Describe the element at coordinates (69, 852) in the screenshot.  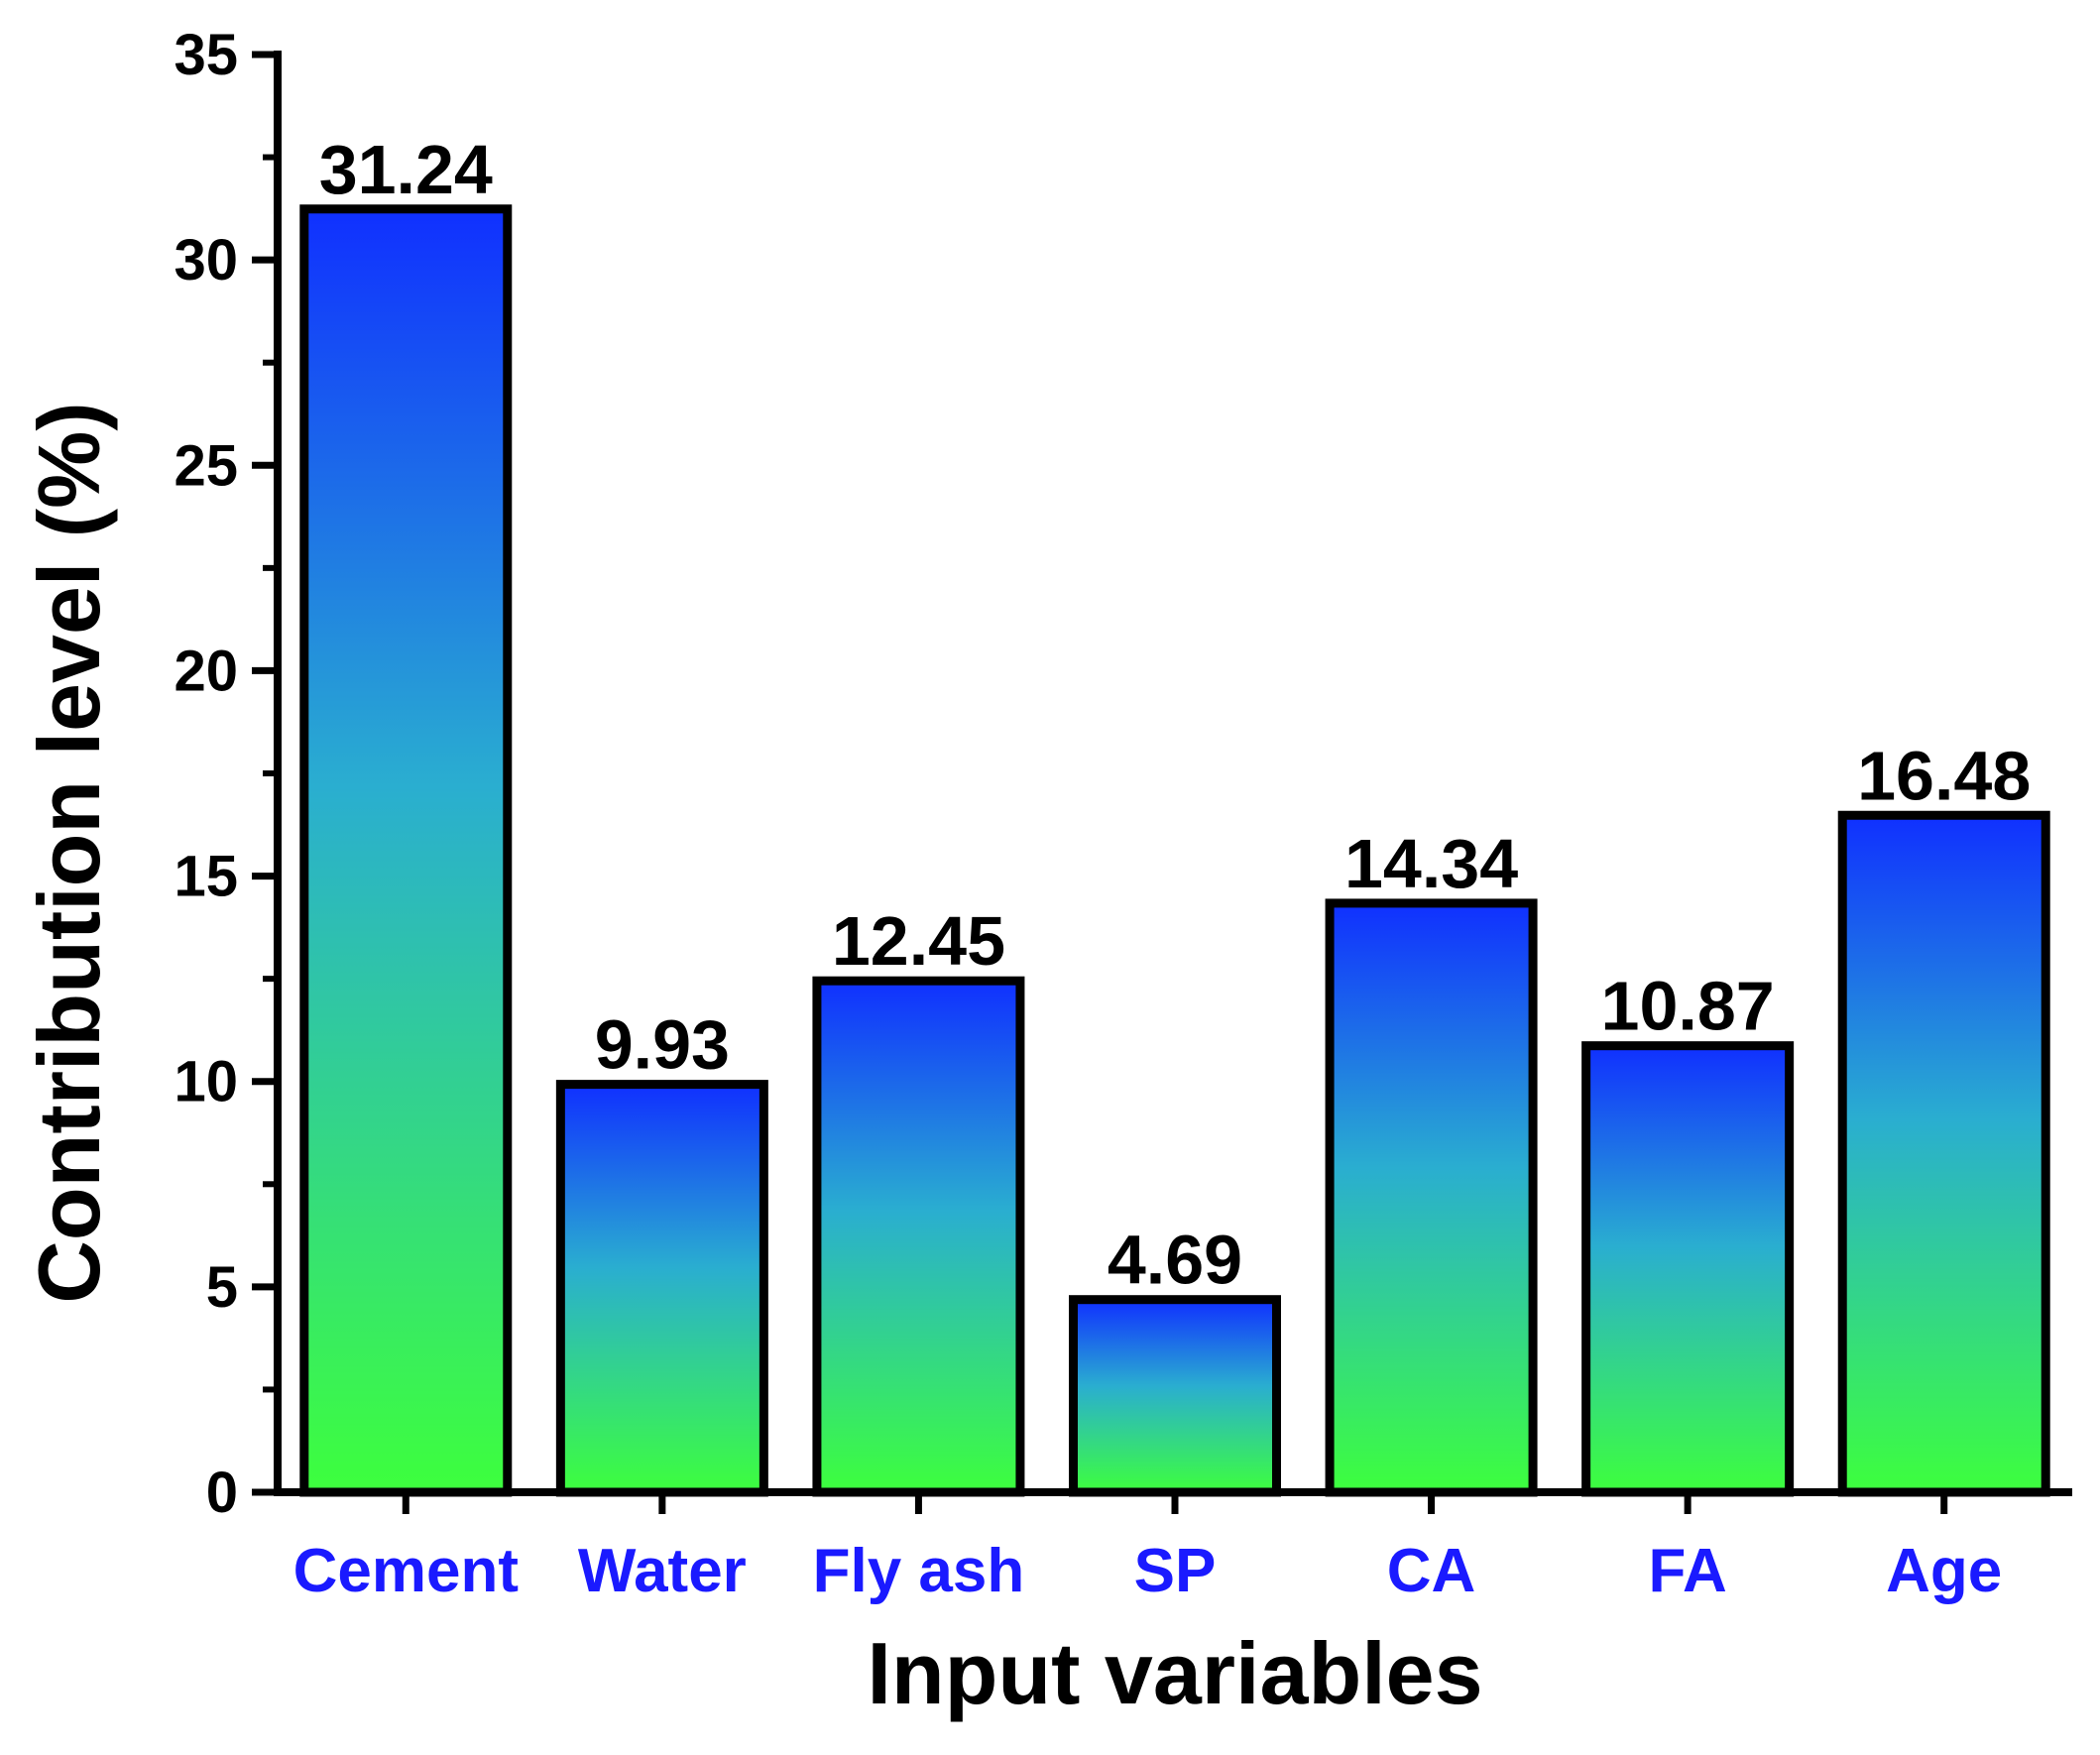
I see `y-axis-title: Contribution level (%)` at that location.